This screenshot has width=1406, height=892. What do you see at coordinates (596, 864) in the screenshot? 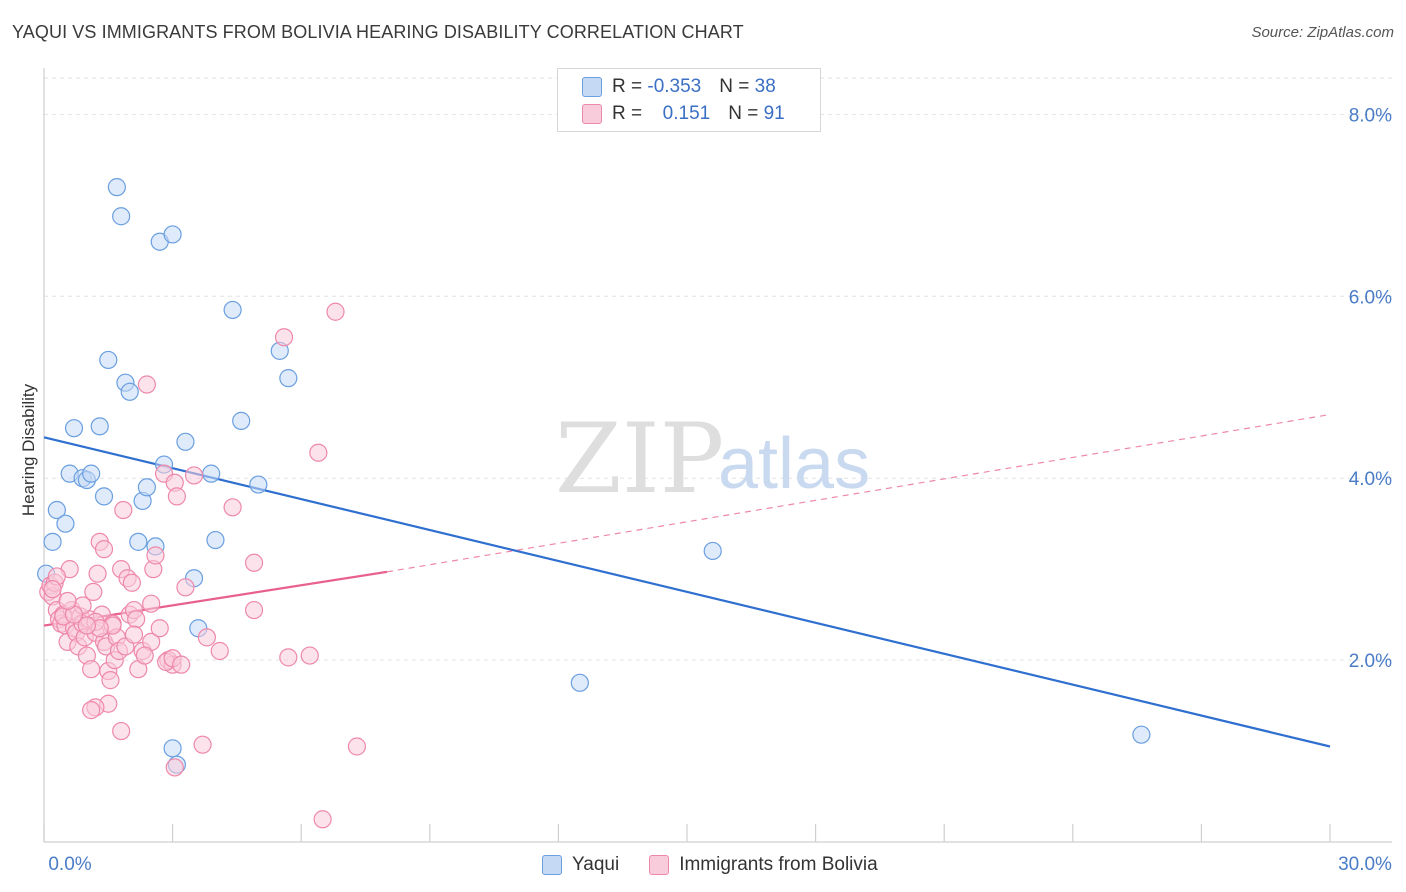
I see `yaqui-label: Yaqui` at bounding box center [596, 864].